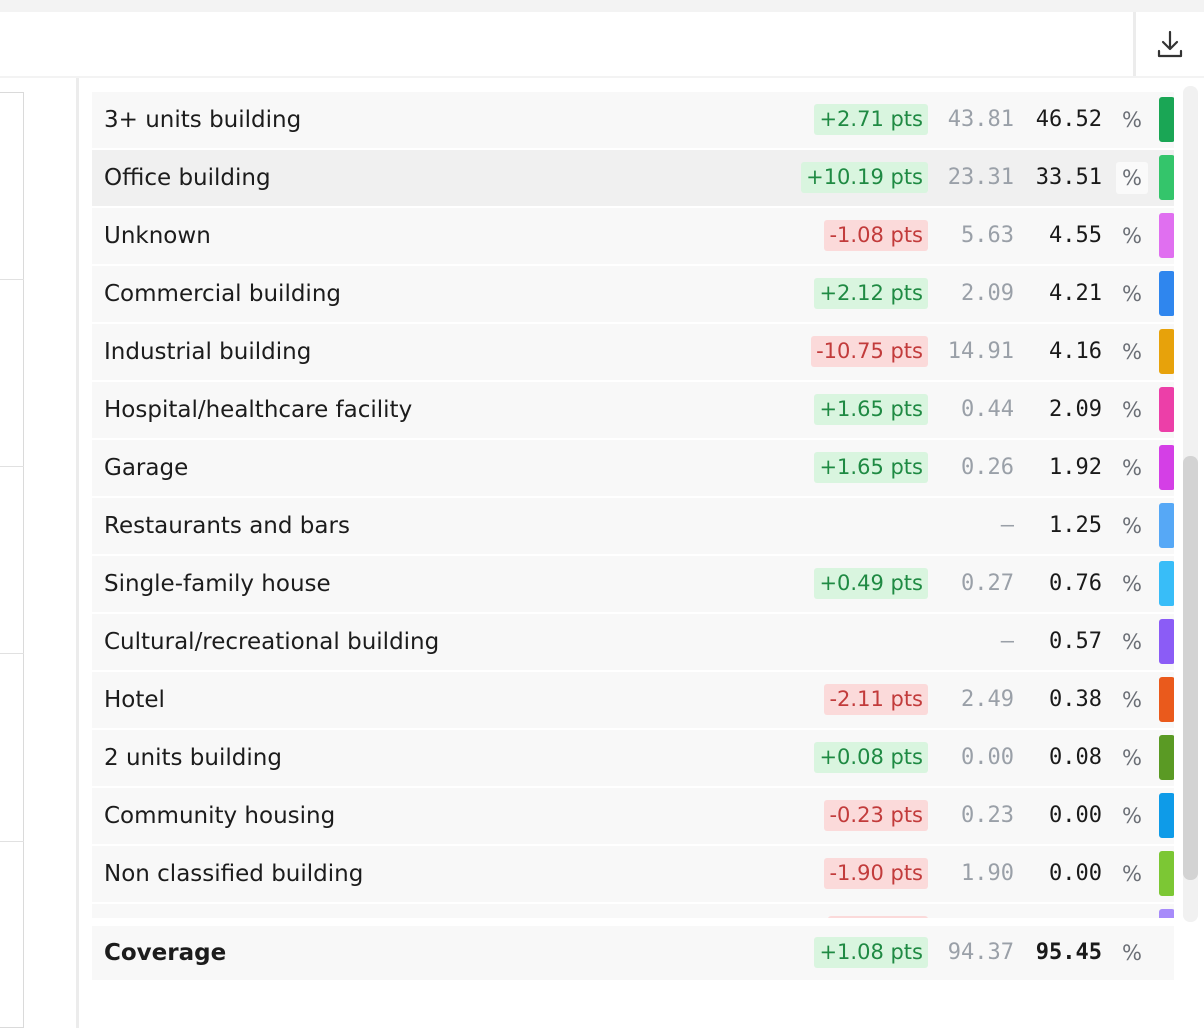 Image resolution: width=1204 pixels, height=1028 pixels. Describe the element at coordinates (134, 700) in the screenshot. I see `category-label: Hotel` at that location.